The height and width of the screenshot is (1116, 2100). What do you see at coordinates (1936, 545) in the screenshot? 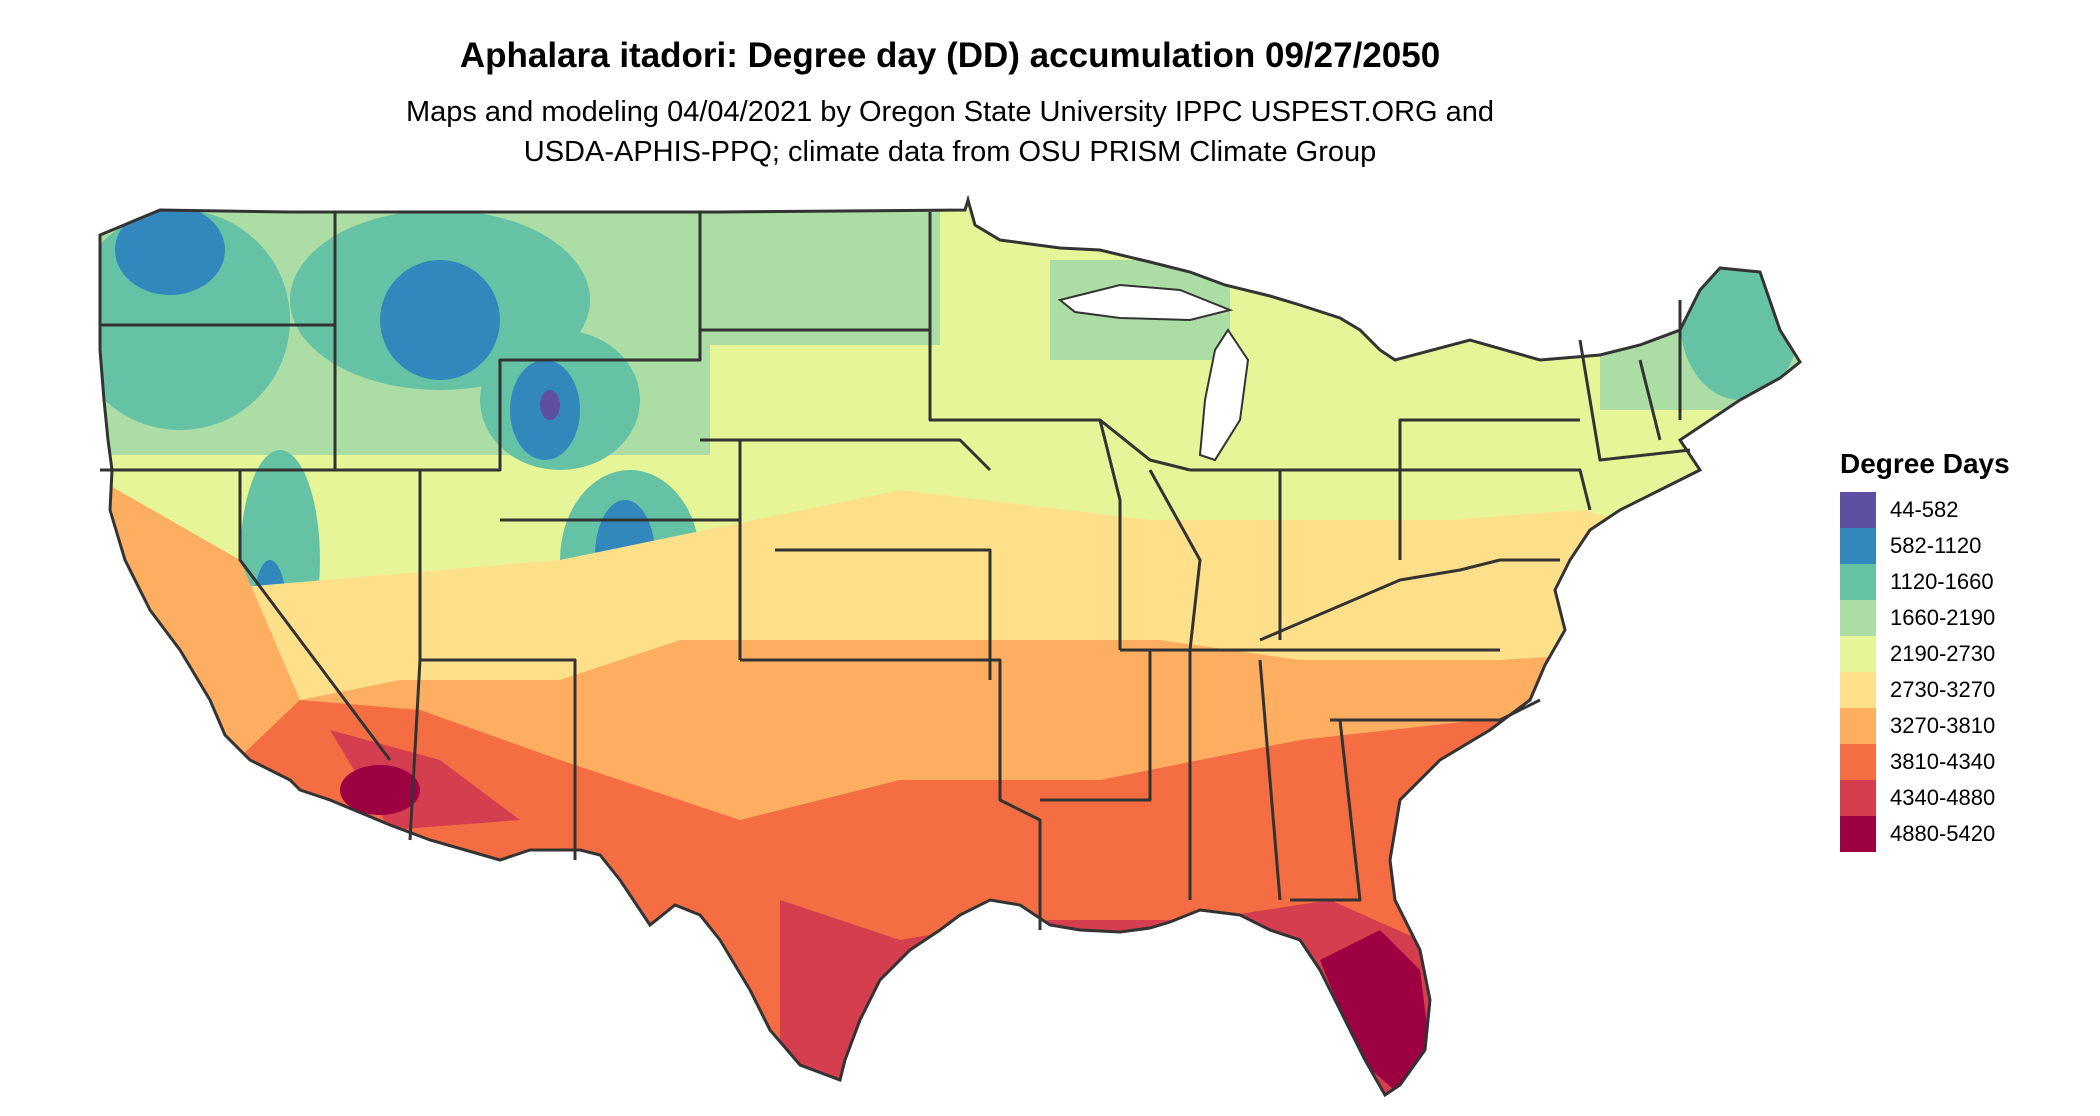
I see `legend-label: 582-1120` at bounding box center [1936, 545].